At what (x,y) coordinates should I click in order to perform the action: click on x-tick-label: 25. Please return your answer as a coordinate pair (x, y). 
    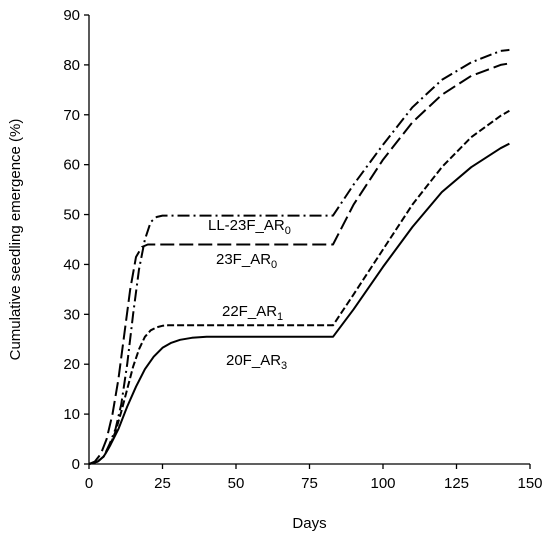
    Looking at the image, I should click on (162, 483).